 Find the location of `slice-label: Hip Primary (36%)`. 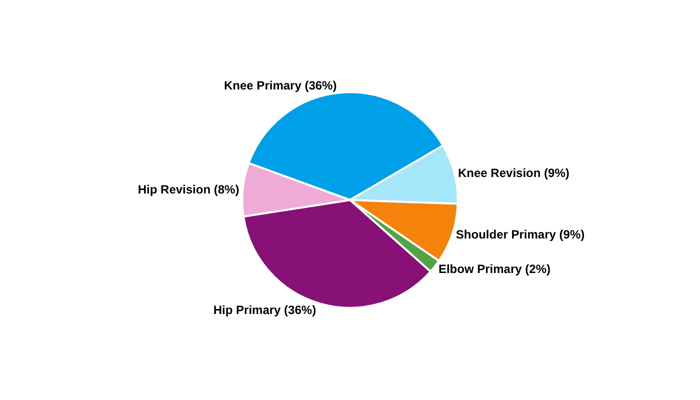

slice-label: Hip Primary (36%) is located at coordinates (264, 309).